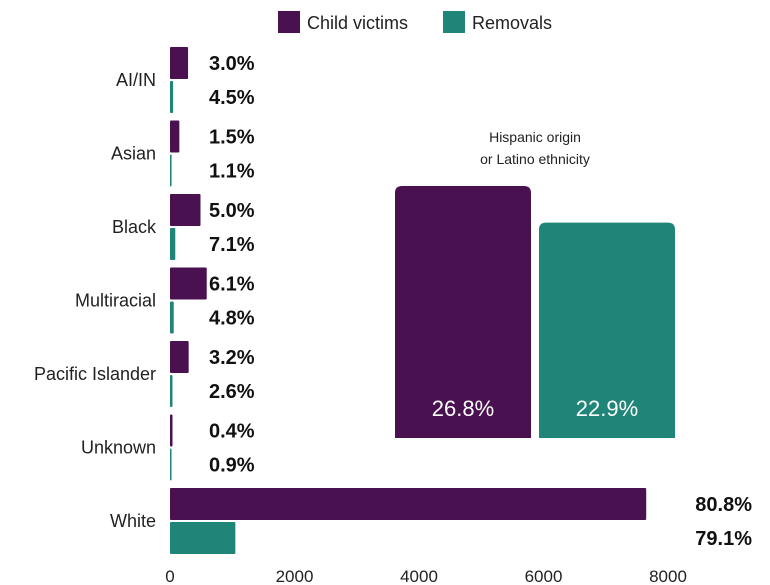 This screenshot has height=585, width=770. What do you see at coordinates (232, 138) in the screenshot?
I see `data-label-child-victims-asian: 1.5%` at bounding box center [232, 138].